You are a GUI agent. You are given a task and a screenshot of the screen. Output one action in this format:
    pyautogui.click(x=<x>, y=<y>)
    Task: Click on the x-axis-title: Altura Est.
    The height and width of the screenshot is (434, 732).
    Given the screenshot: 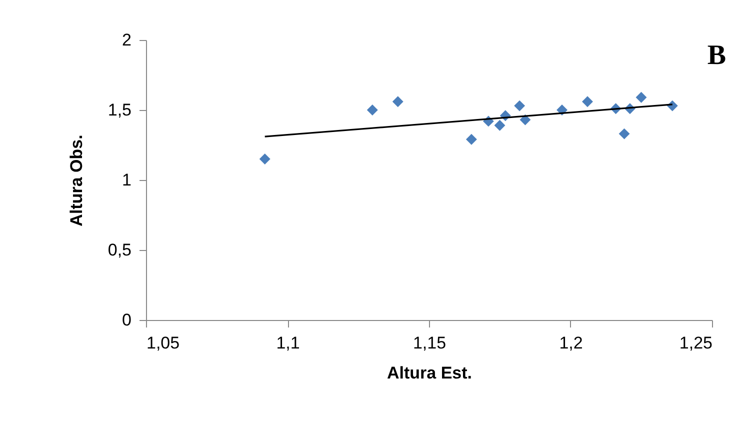 What is the action you would take?
    pyautogui.click(x=429, y=373)
    